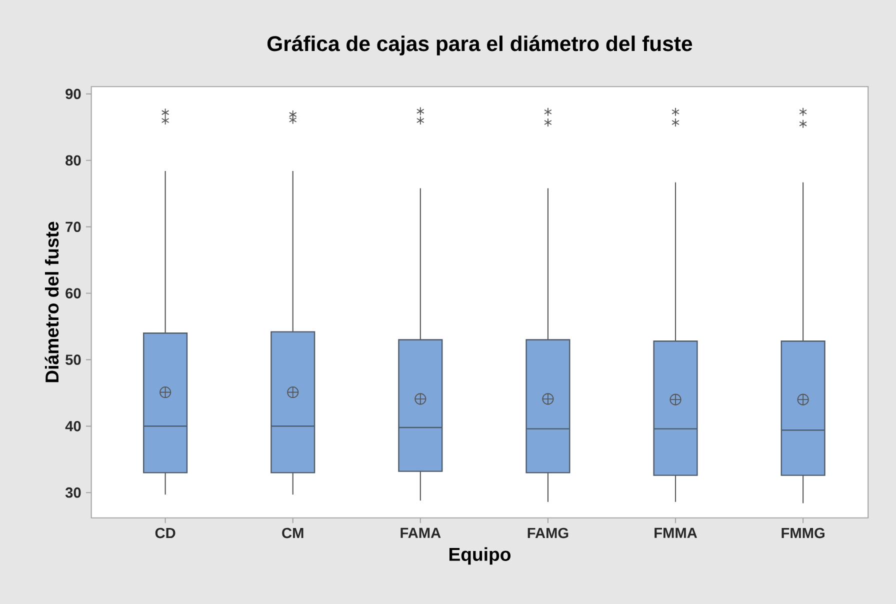  Describe the element at coordinates (73, 359) in the screenshot. I see `y-tick-label: 50` at that location.